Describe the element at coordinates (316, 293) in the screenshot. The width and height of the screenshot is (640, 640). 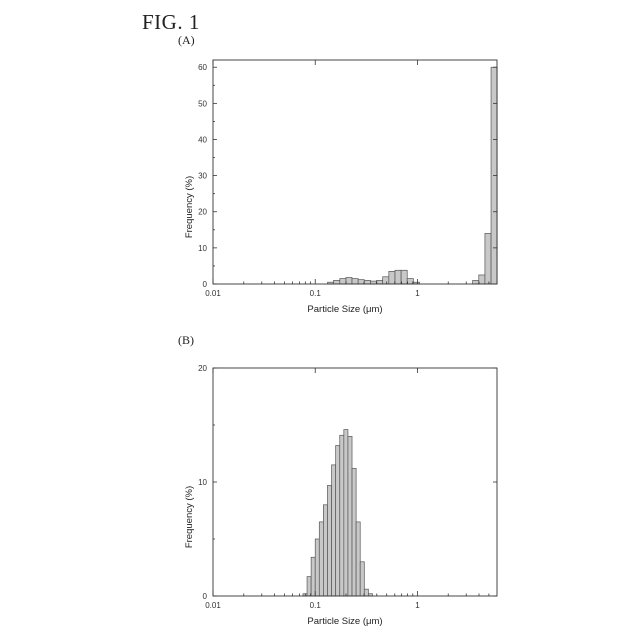
I see `x-tick-label-a-1: 0.1` at that location.